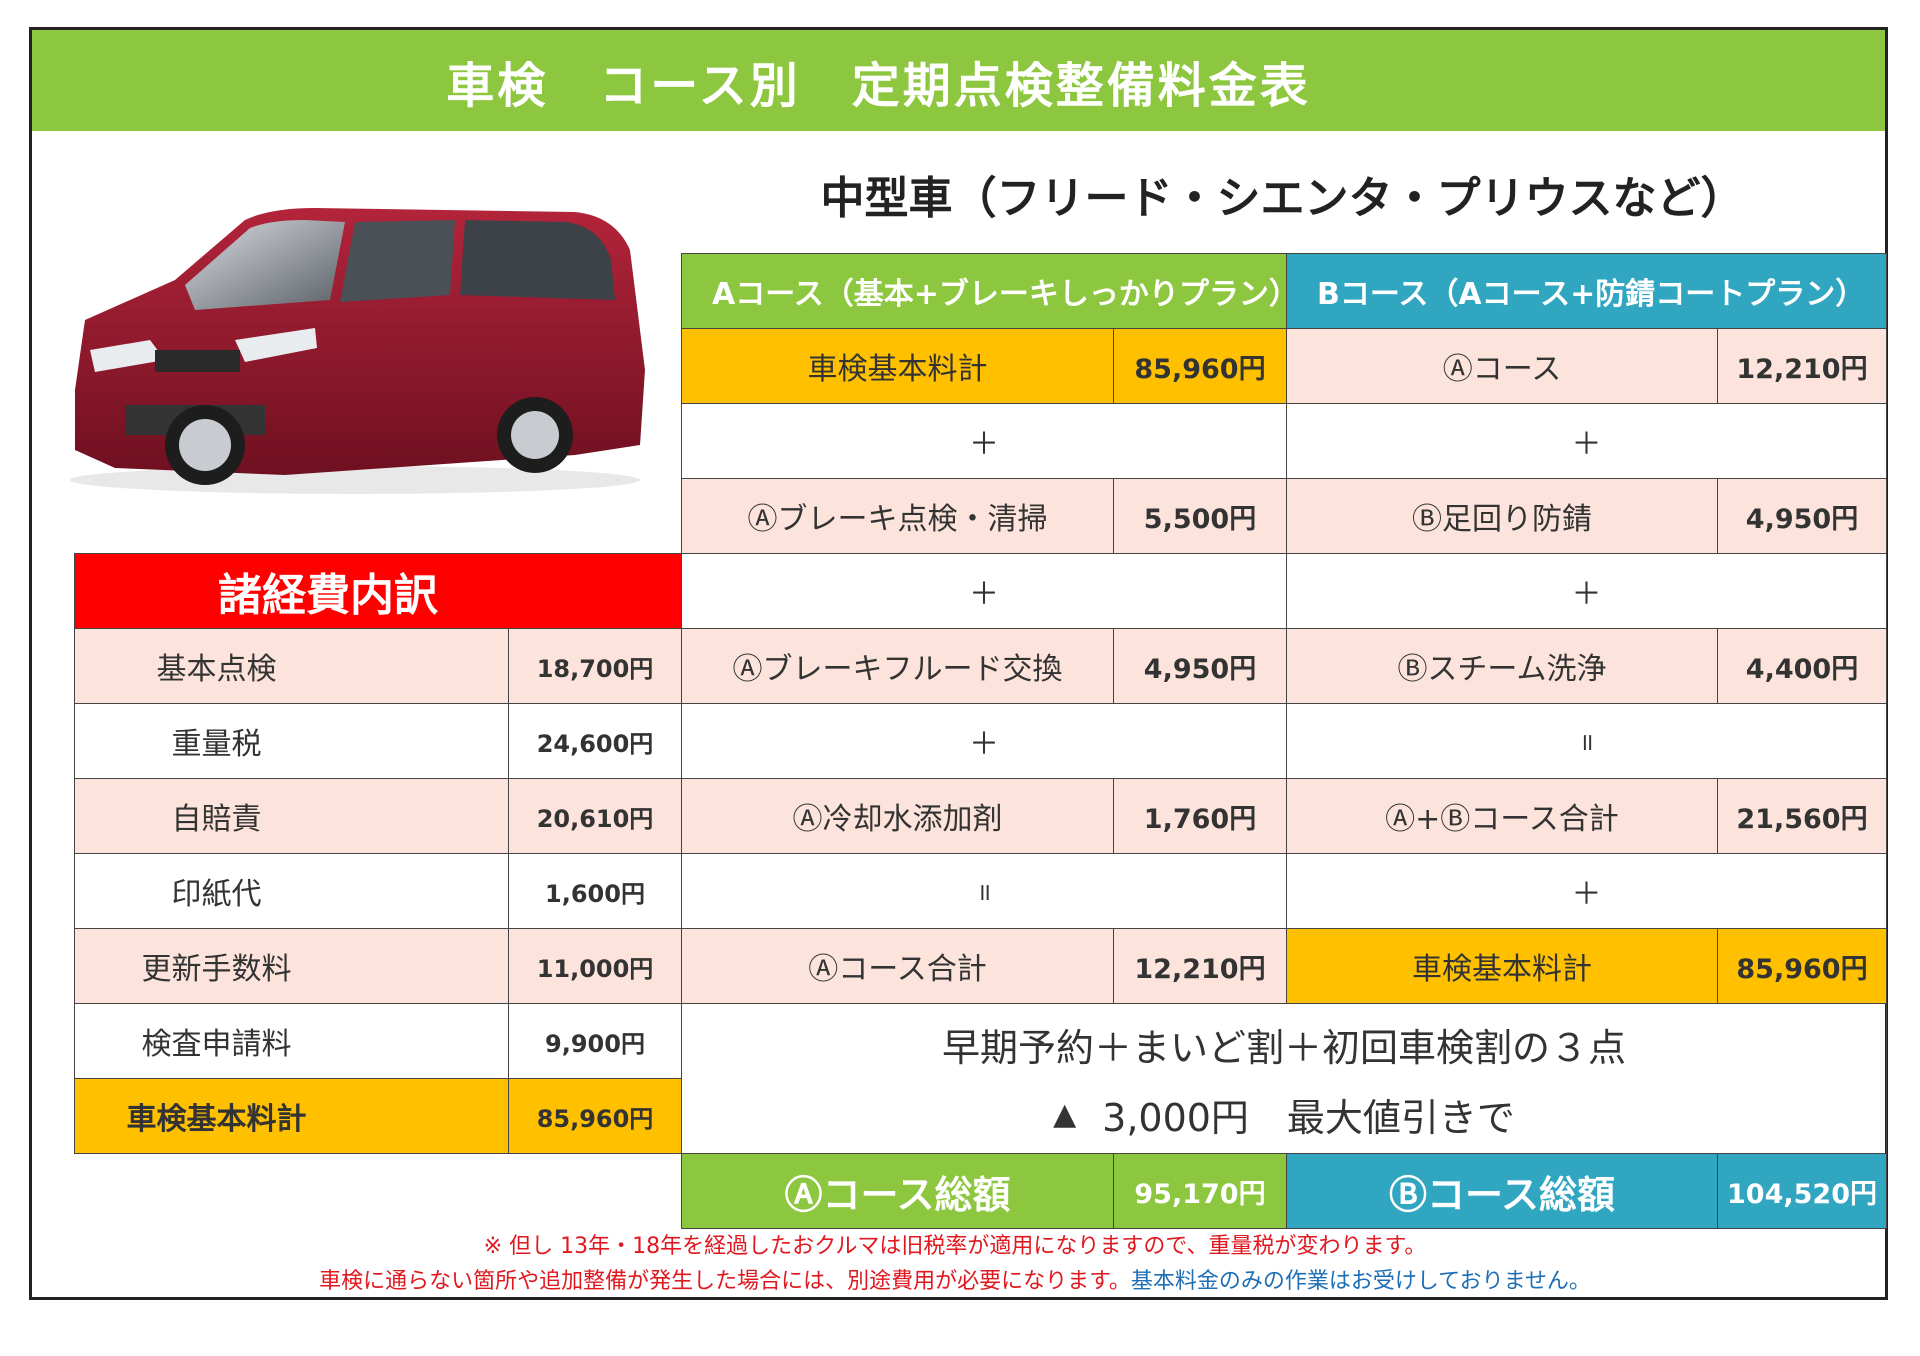  Describe the element at coordinates (1200, 966) in the screenshot. I see `course-a-subtotal-value: 12,210円` at that location.